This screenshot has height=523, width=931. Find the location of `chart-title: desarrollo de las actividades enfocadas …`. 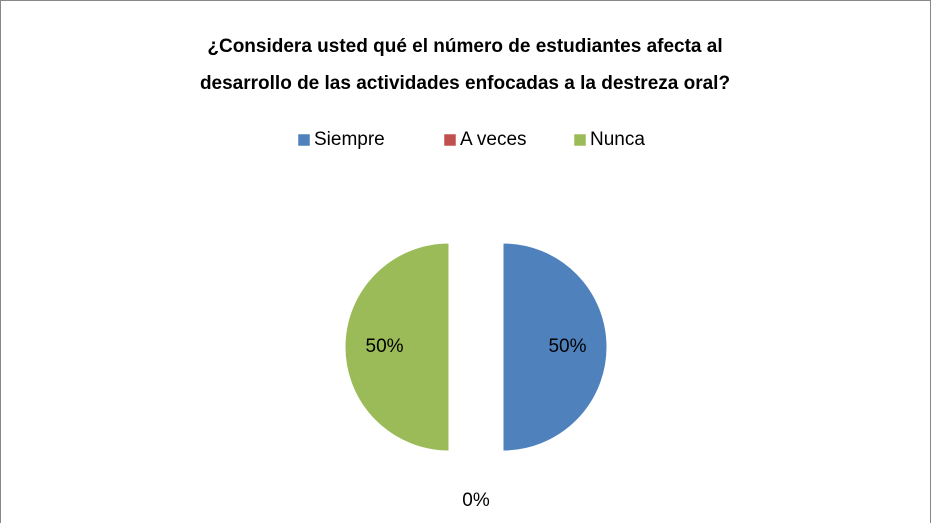

chart-title: desarrollo de las actividades enfocadas … is located at coordinates (465, 83).